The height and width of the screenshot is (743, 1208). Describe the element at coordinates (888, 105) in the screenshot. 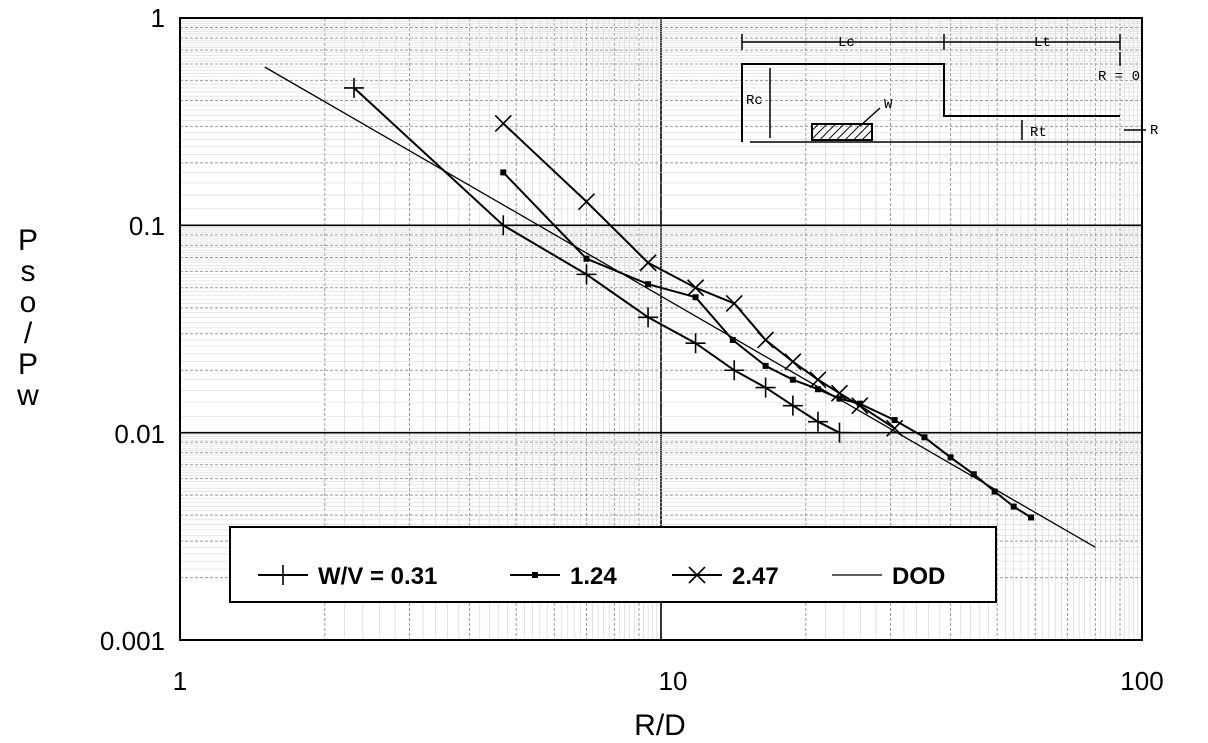

I see `inset-label-w: W` at that location.